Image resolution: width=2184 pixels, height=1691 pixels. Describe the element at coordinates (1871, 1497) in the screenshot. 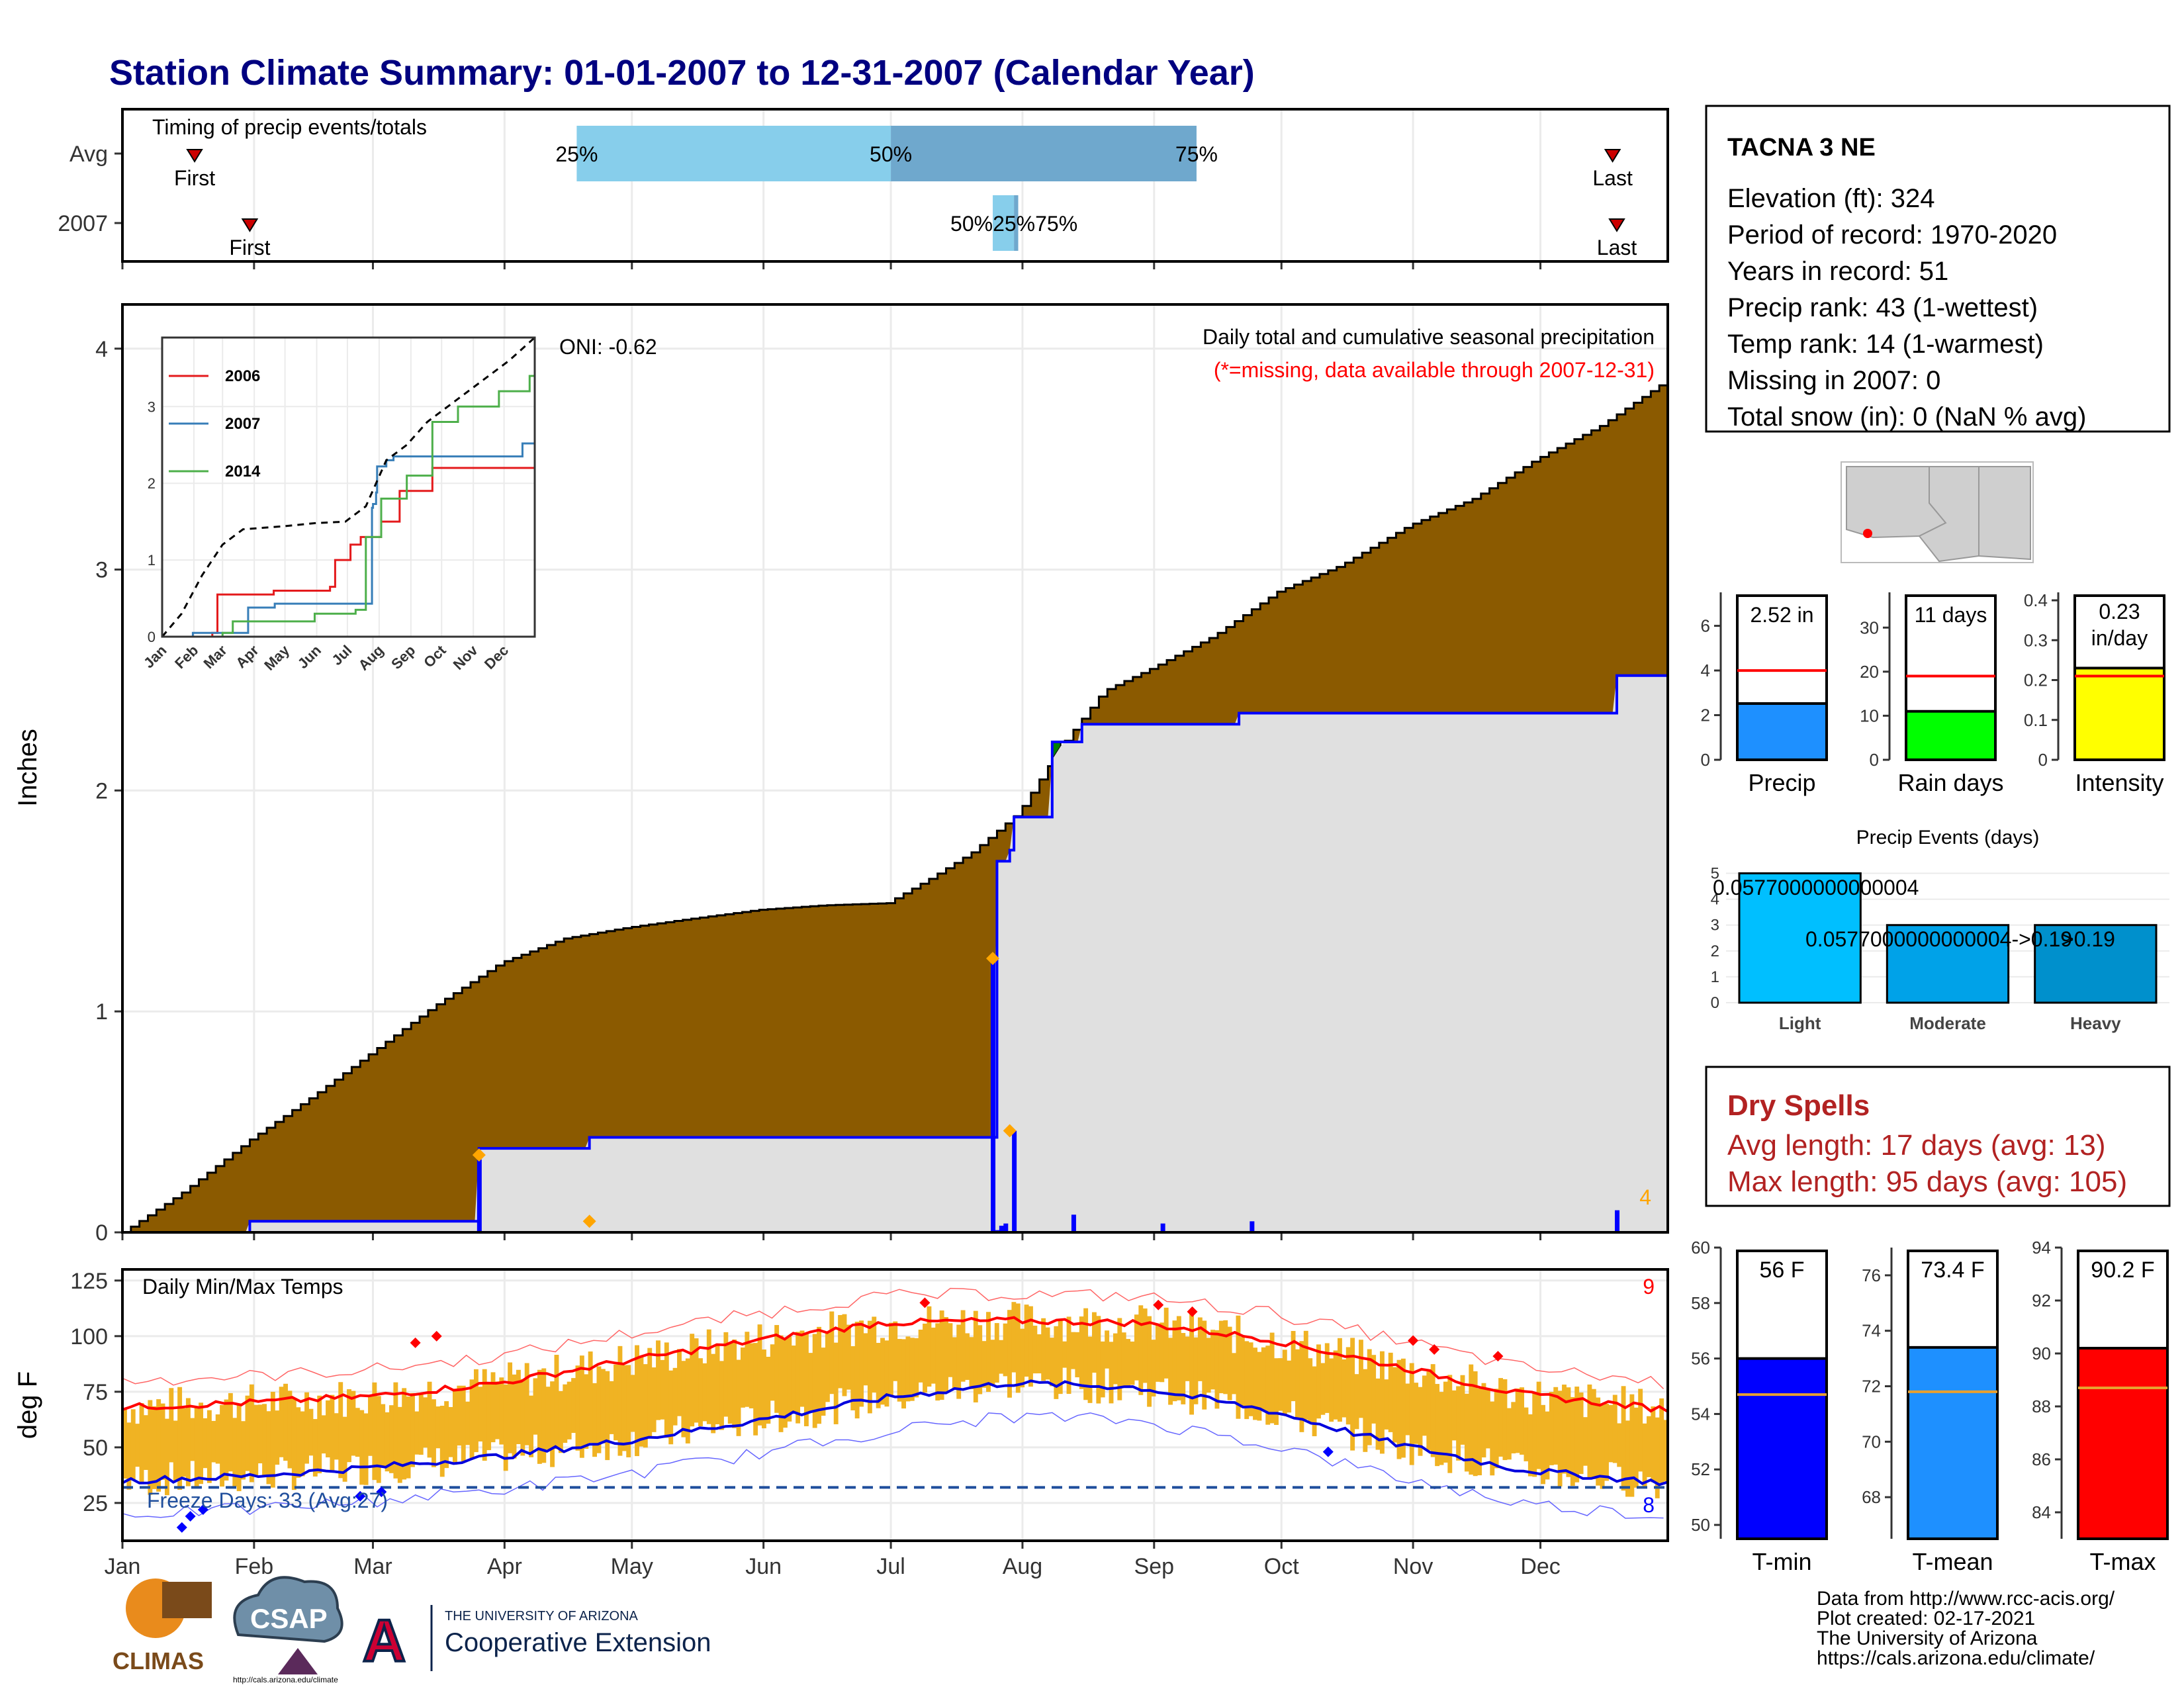

I see `panel-y-tick-label: 68` at that location.